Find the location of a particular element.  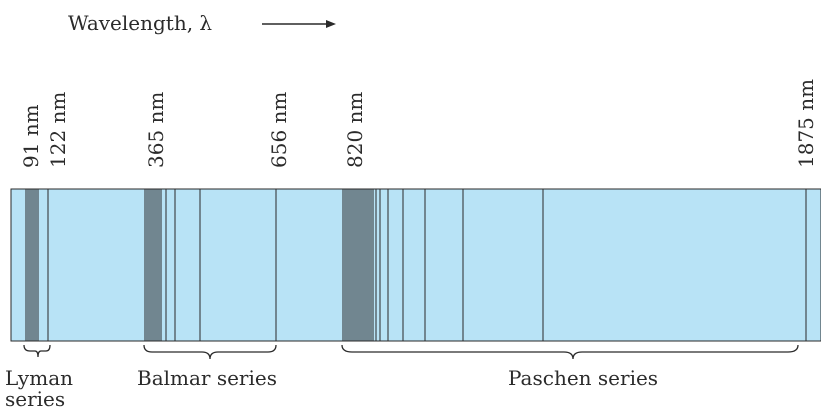

wavelength-axis-label: Wavelength, λ is located at coordinates (140, 23).